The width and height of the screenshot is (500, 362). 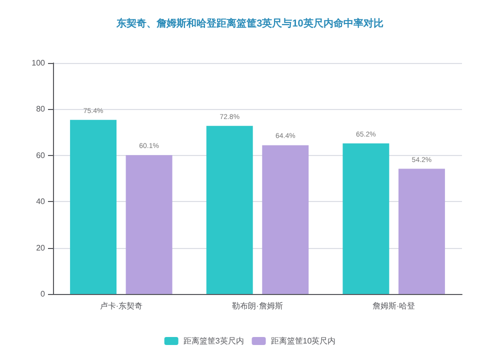 I want to click on y-tick-label: 0, so click(x=43, y=294).